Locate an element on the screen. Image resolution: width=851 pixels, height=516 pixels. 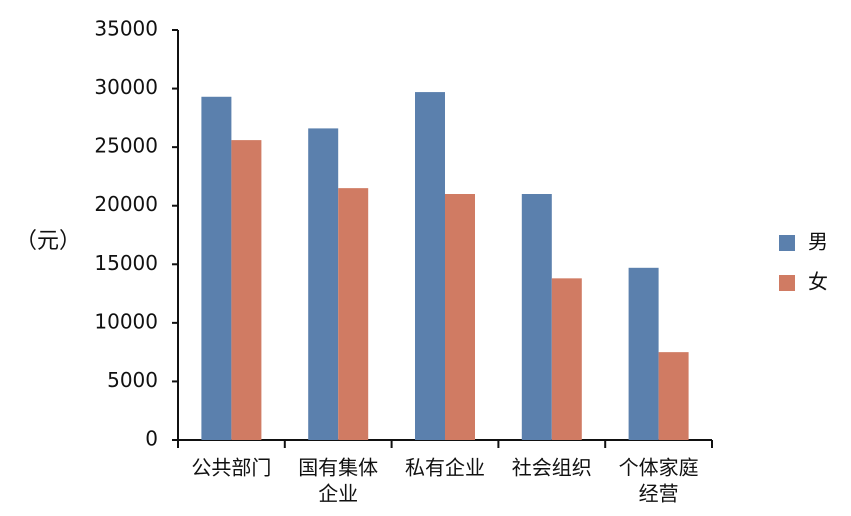
y-tick-label: 25000 is located at coordinates (126, 146).